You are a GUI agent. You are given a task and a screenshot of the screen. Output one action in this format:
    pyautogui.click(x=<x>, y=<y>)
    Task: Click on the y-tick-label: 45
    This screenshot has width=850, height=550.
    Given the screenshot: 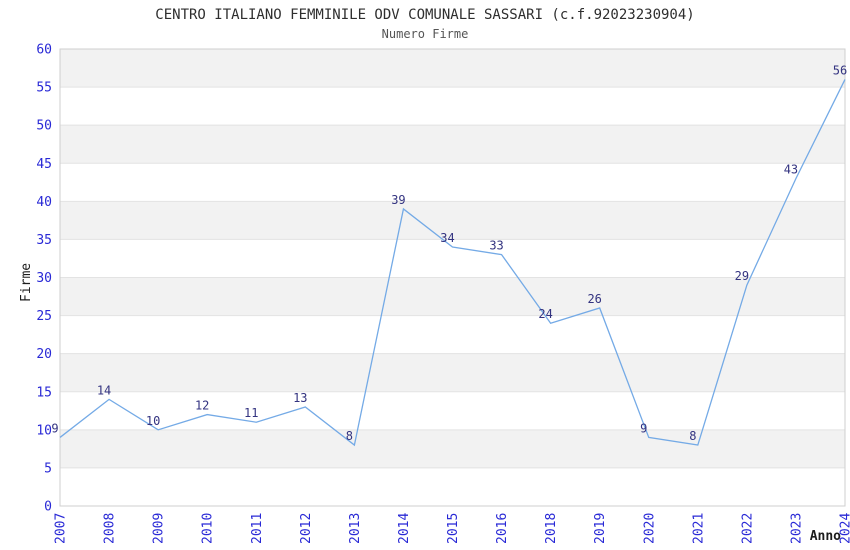 What is the action you would take?
    pyautogui.click(x=44, y=164)
    